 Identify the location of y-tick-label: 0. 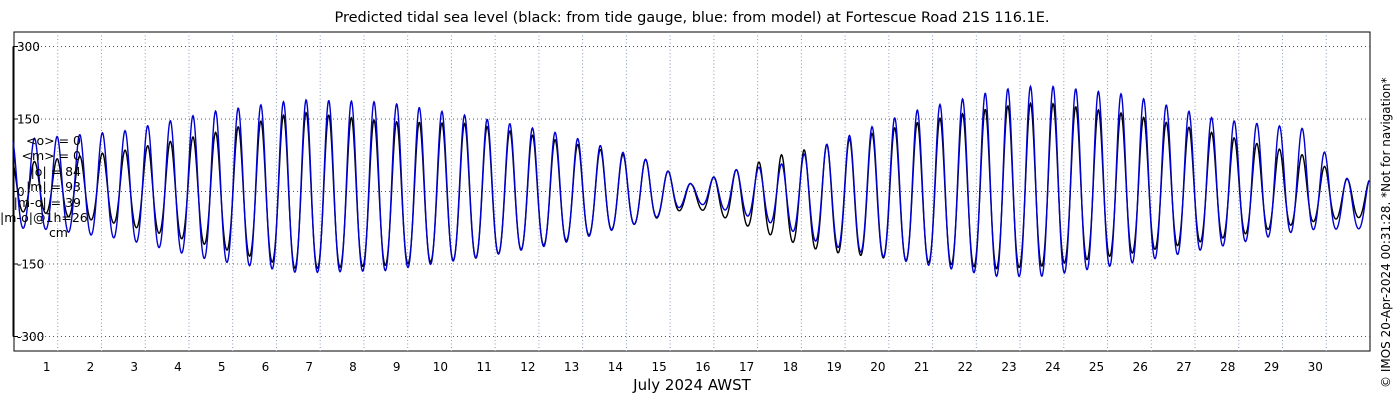
(21, 192).